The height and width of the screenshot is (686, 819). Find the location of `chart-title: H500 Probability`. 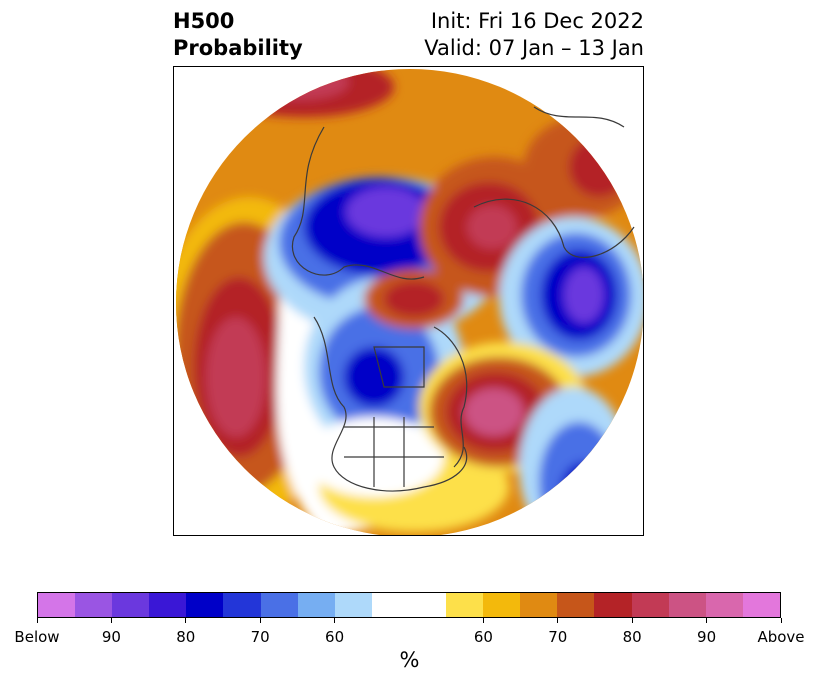

chart-title: H500 Probability is located at coordinates (238, 35).